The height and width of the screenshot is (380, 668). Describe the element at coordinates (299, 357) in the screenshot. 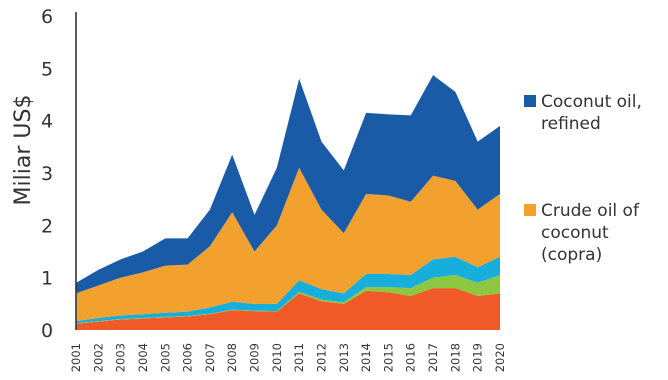

I see `x-tick-label: 2011` at that location.